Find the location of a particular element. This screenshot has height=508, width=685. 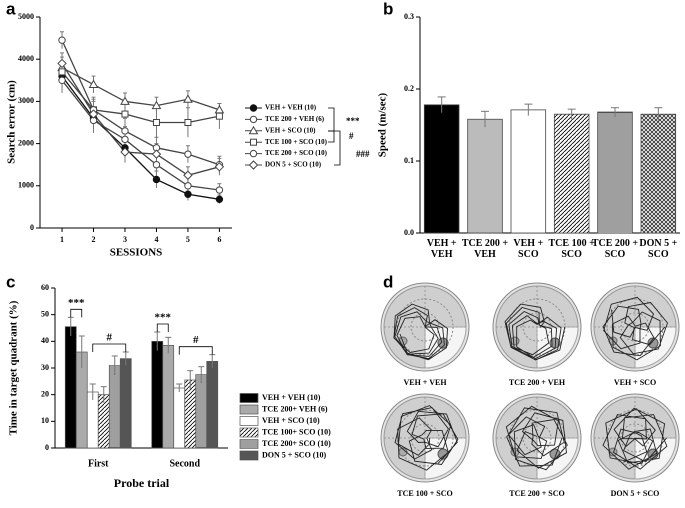

y-tick-label: 60 is located at coordinates (45, 287).